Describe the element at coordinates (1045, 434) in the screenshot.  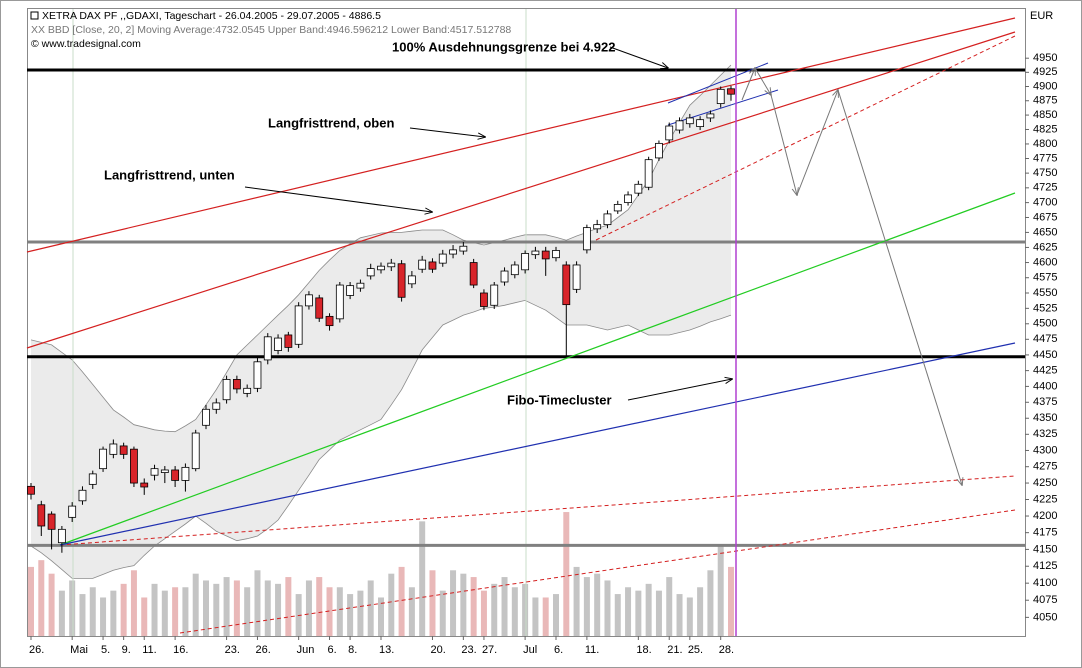
I see `y-tick-label: 4325` at that location.